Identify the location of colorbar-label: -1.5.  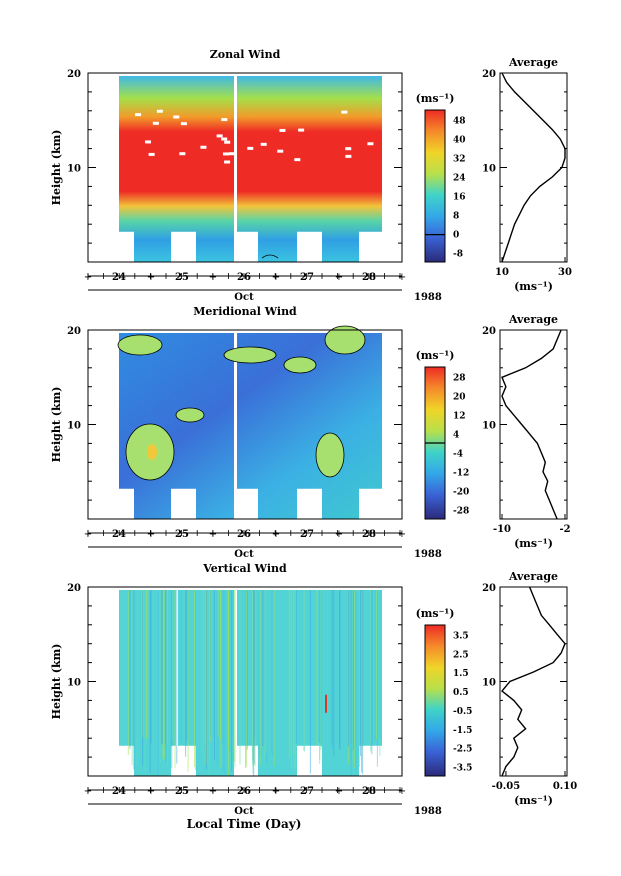
(462, 731).